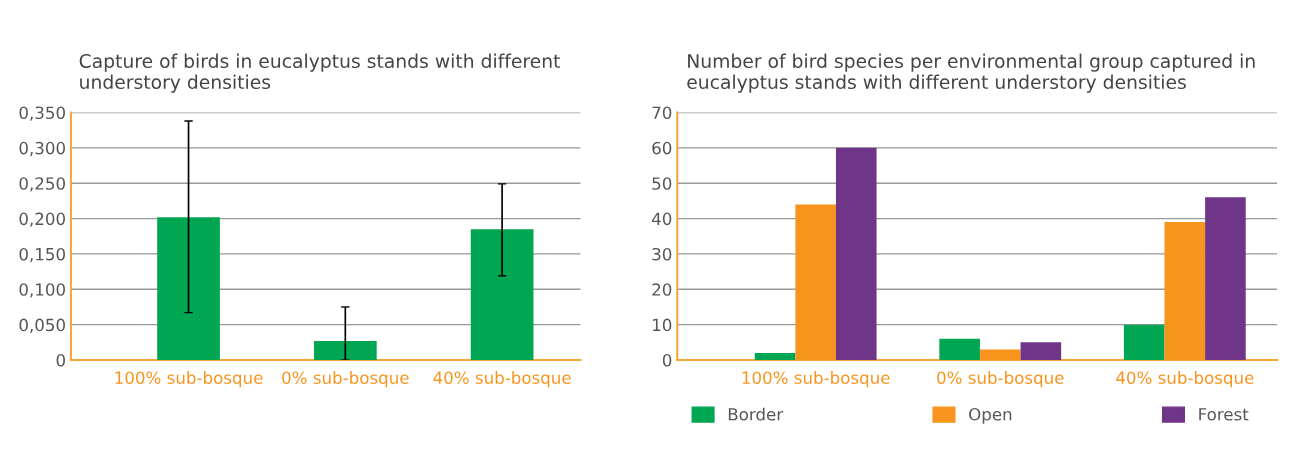  I want to click on y-tick-label: 0,300, so click(42, 149).